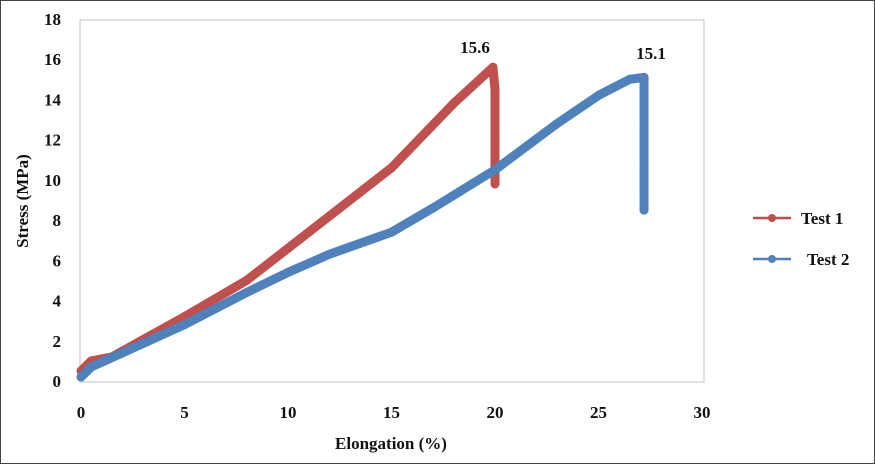 The image size is (875, 464). What do you see at coordinates (52, 19) in the screenshot?
I see `y-tick-label: 18` at bounding box center [52, 19].